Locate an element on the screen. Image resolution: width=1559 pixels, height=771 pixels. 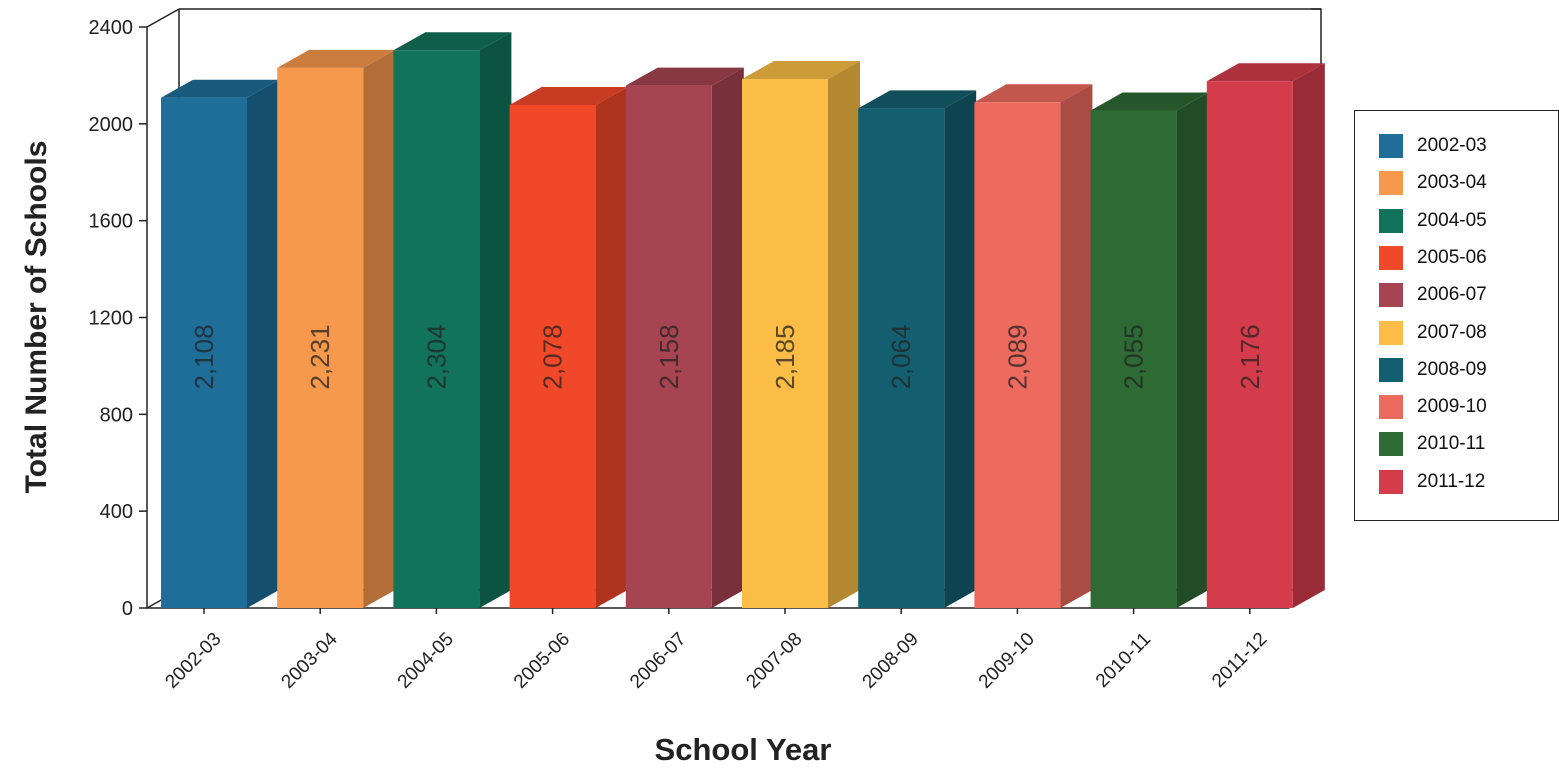
y-axis: 0 400 800 1200 1600 2000 2400 is located at coordinates (118, 318).